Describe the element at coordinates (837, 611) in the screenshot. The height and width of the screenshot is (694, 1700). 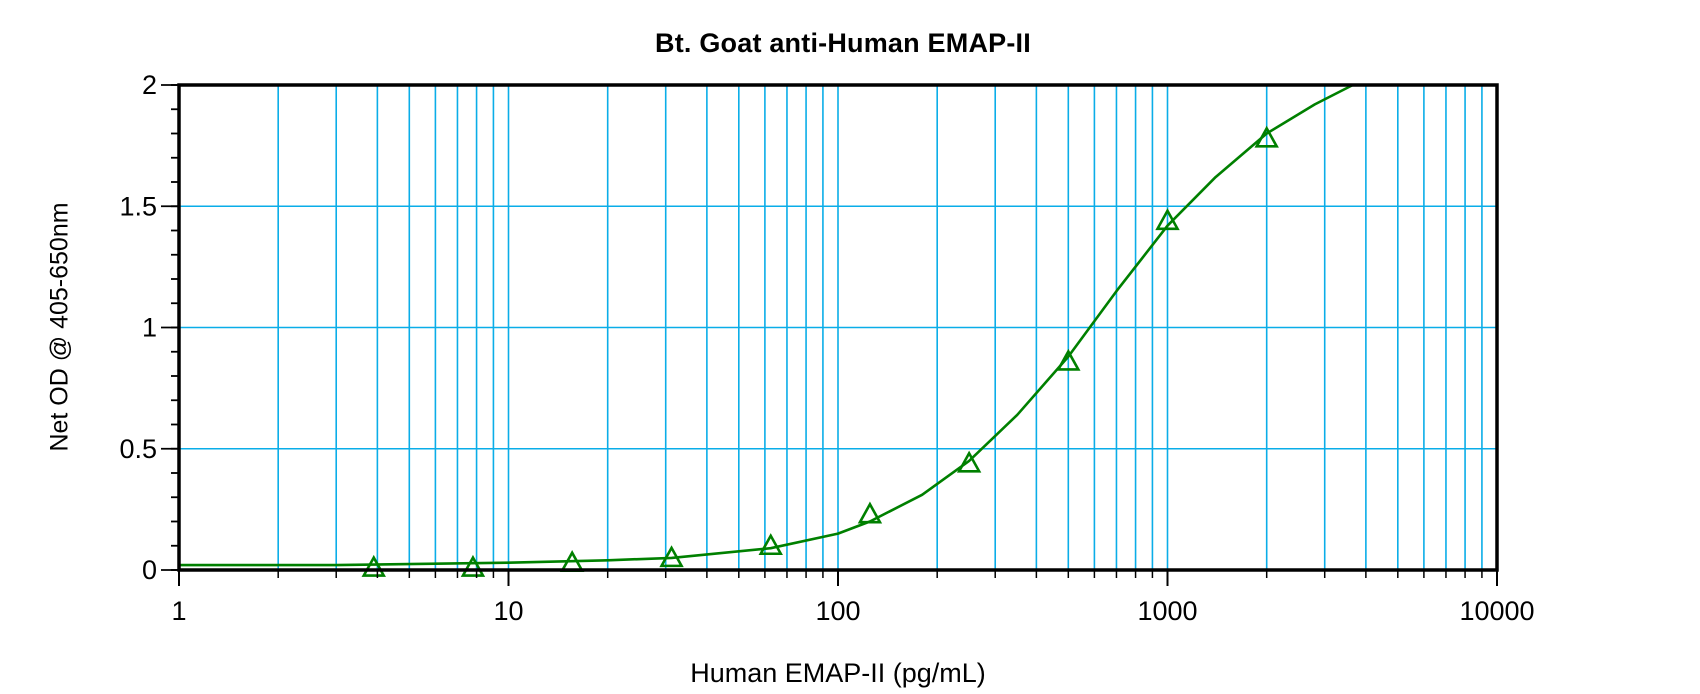
I see `x-tick-label: 100` at that location.